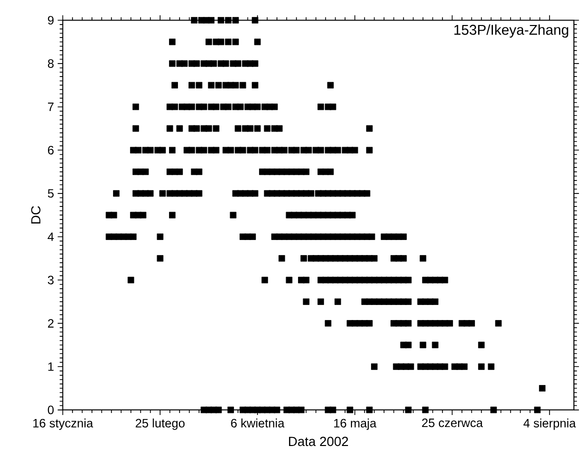  I want to click on y-tick-label: 7, so click(51, 107).